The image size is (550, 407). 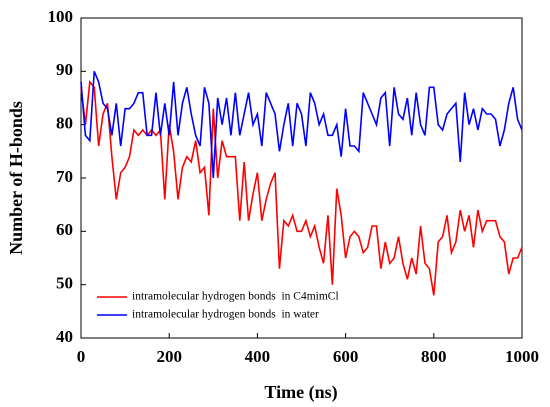 I want to click on y-tick-label: 70, so click(x=64, y=176).